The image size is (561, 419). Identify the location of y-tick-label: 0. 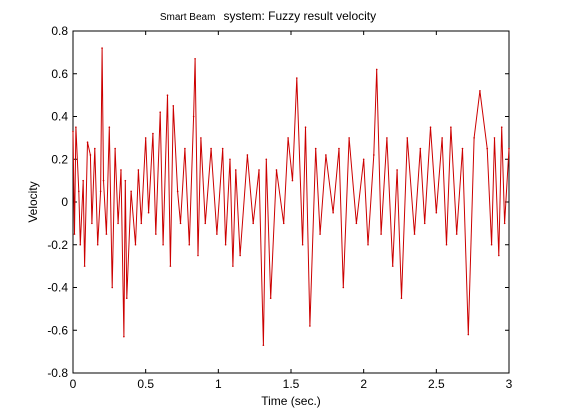
(64, 202).